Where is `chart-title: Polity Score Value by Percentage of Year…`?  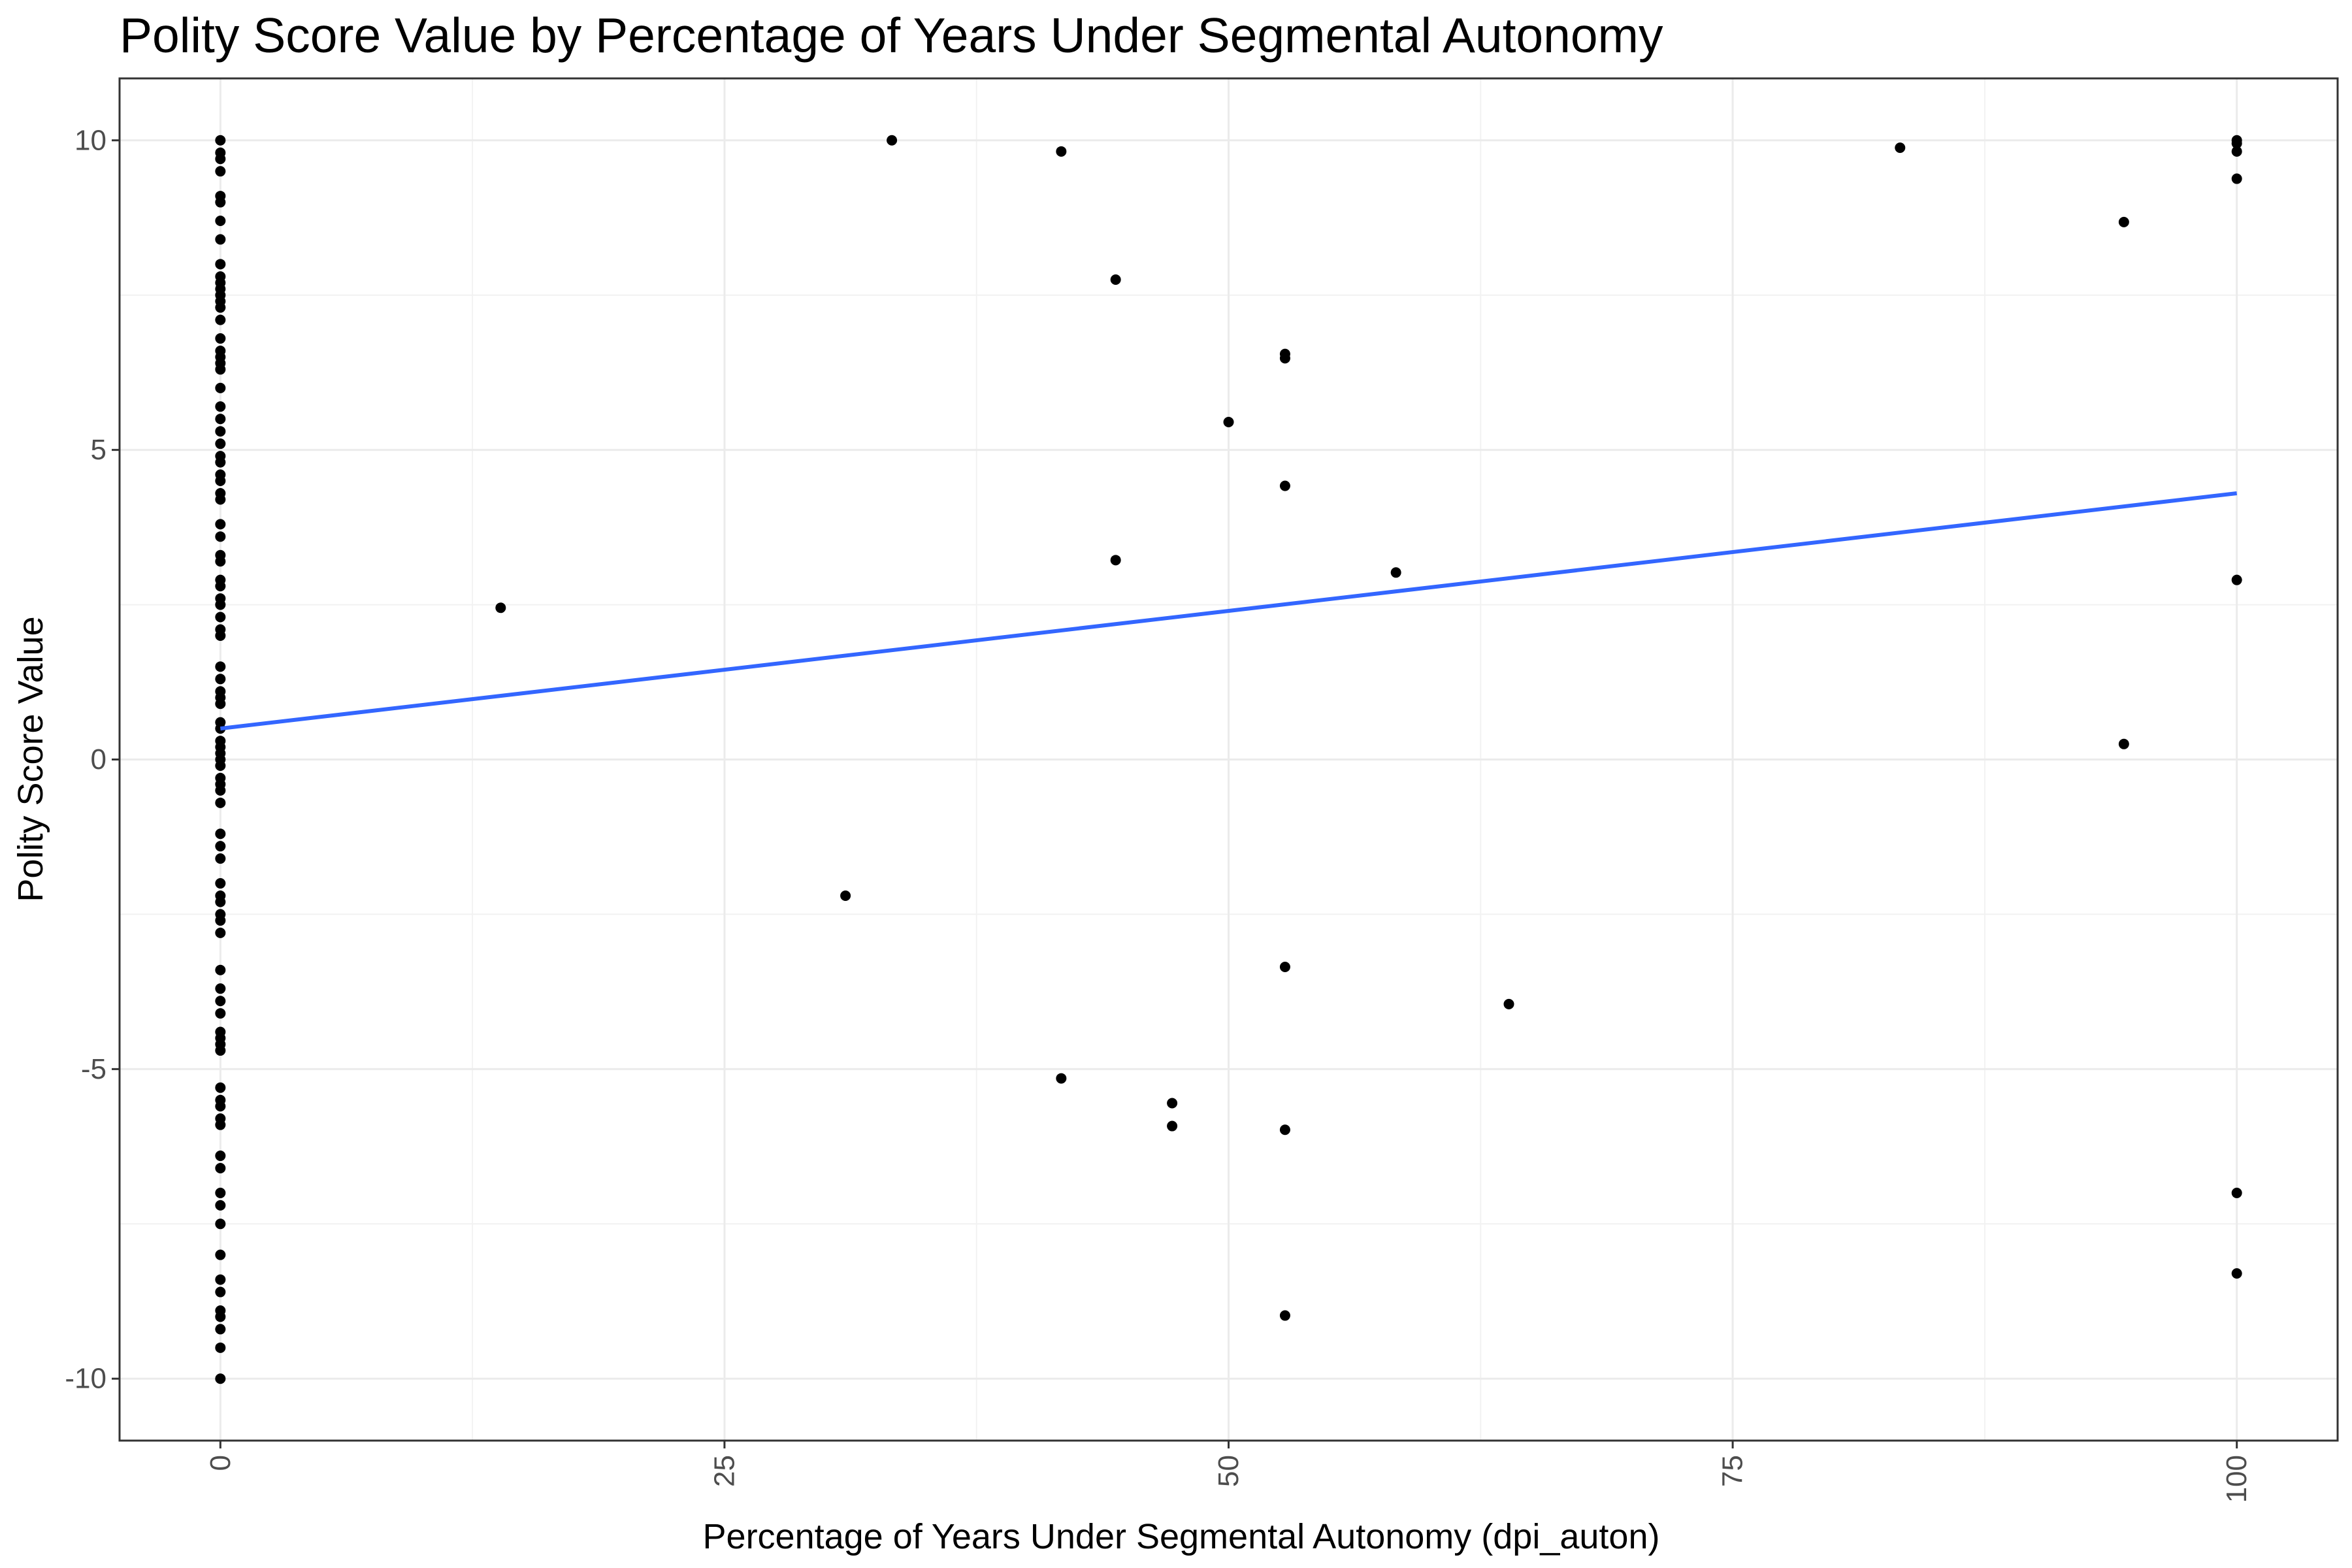 chart-title: Polity Score Value by Percentage of Year… is located at coordinates (891, 35).